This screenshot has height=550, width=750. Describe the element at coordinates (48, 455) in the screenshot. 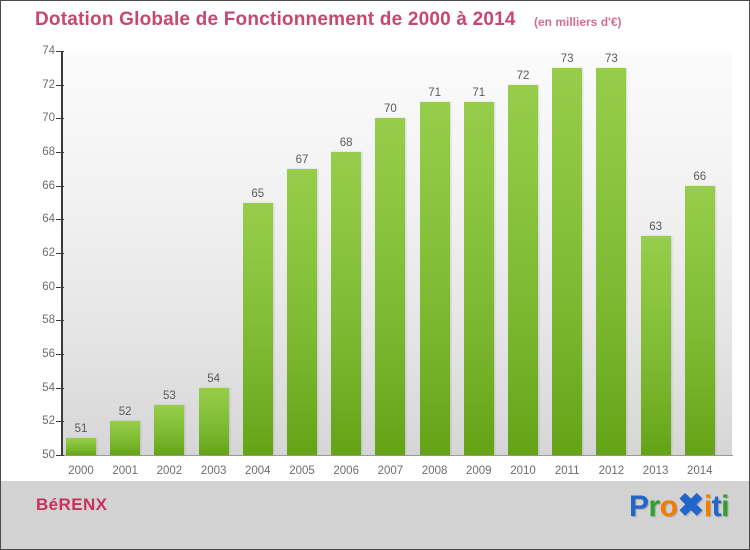

I see `y-axis-tick-label: 50` at that location.